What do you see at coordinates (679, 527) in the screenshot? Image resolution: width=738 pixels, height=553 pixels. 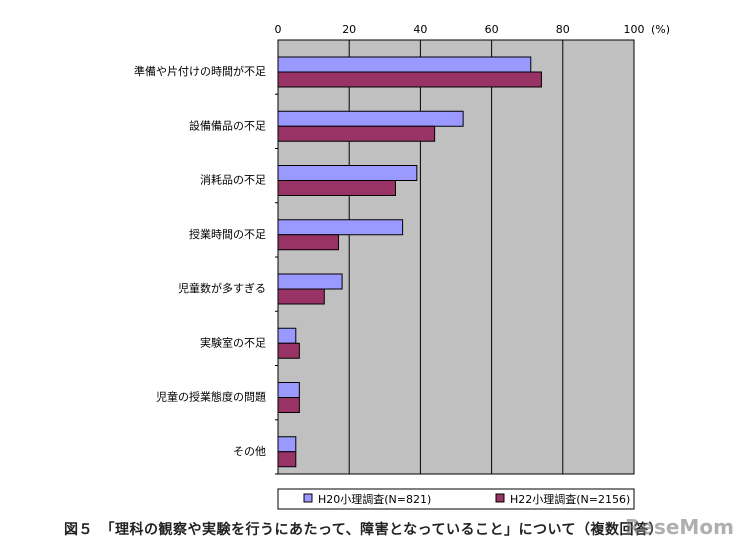 I see `watermark-logo: ReseMom` at bounding box center [679, 527].